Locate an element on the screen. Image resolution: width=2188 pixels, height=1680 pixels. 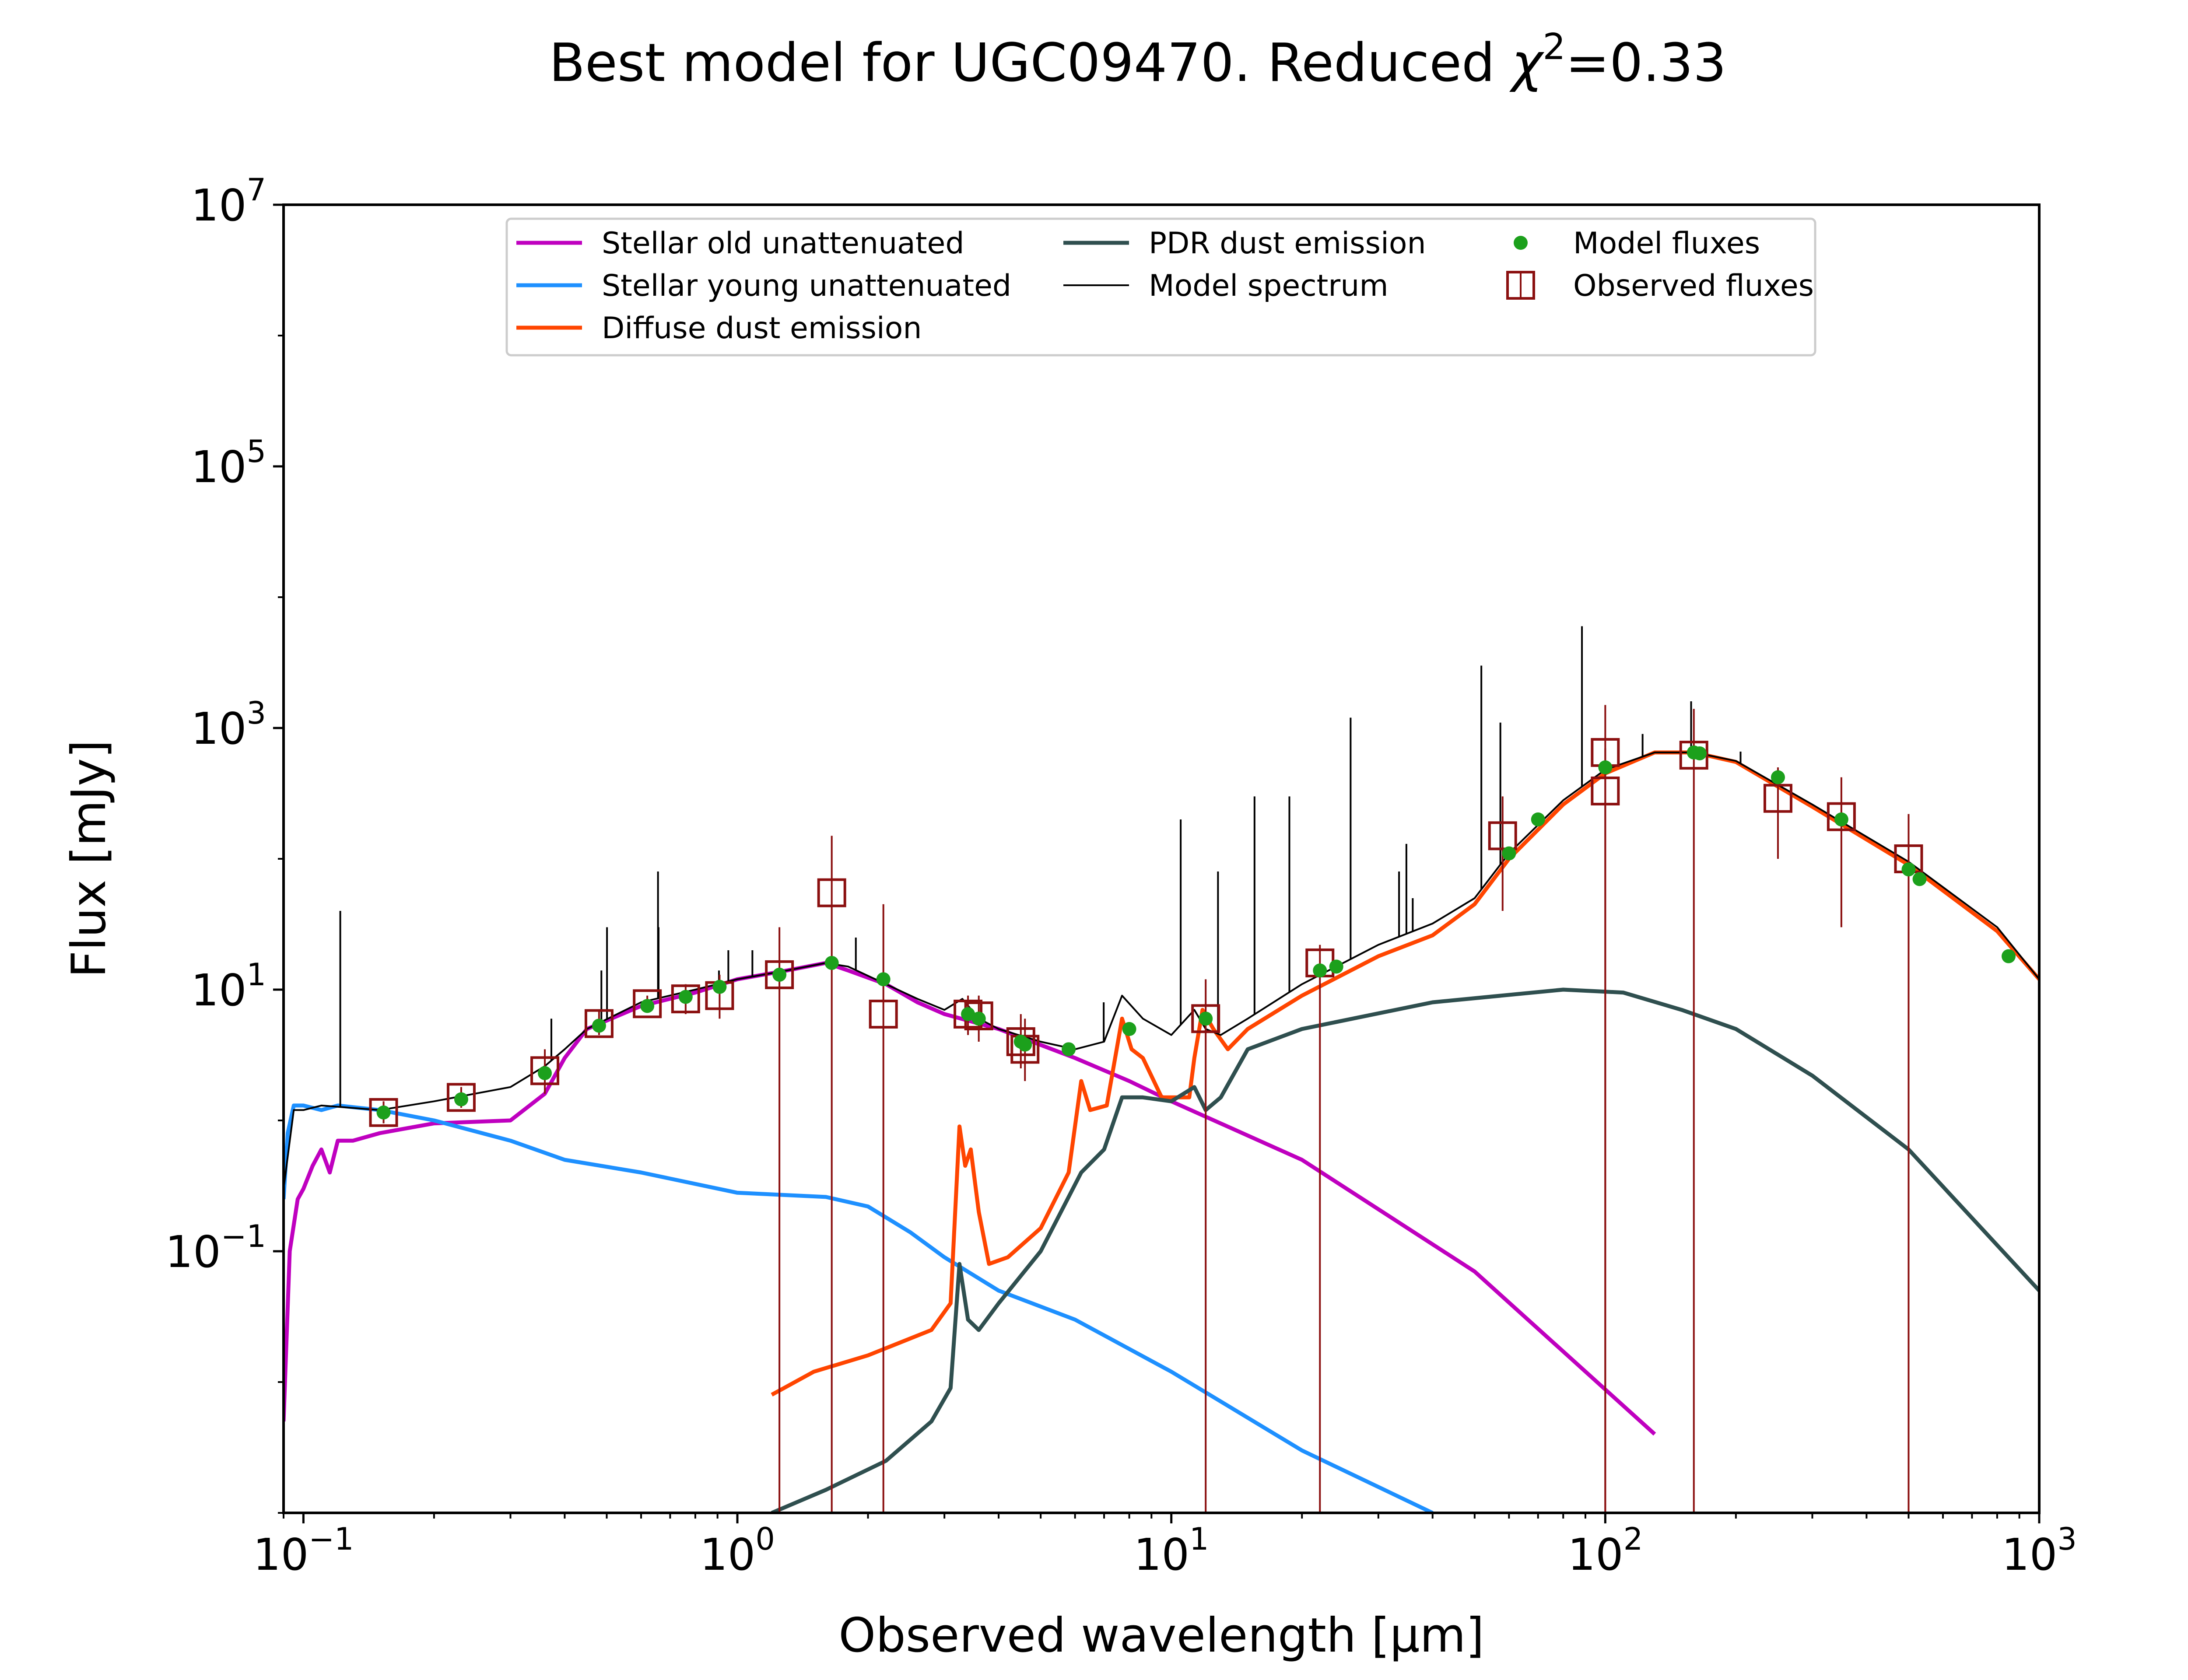
legend-swatch is located at coordinates (1521, 243).